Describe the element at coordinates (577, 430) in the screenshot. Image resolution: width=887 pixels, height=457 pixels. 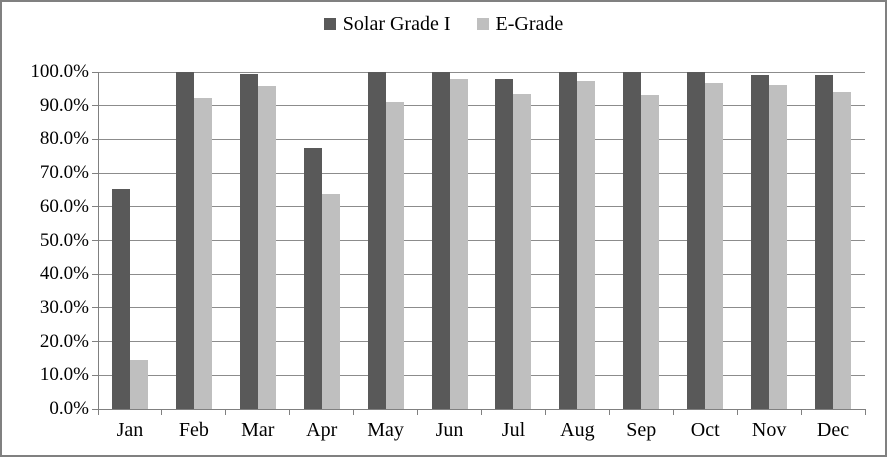
I see `x-axis-tick-label: Aug` at that location.